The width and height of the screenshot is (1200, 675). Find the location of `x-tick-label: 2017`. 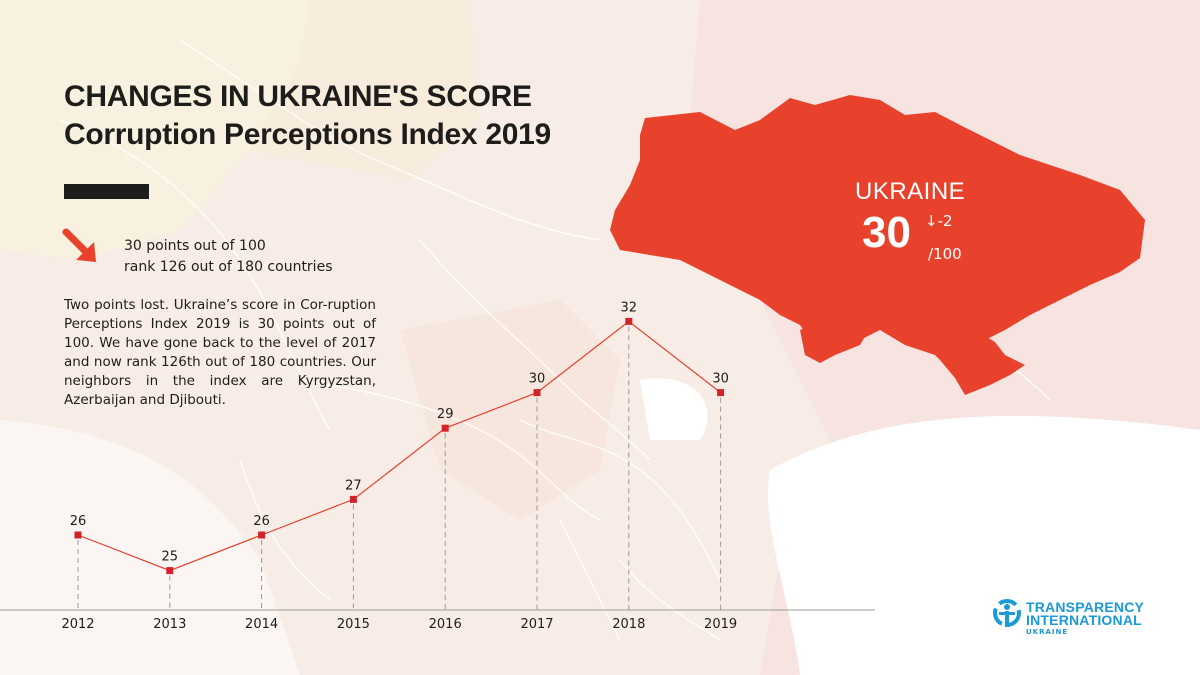

x-tick-label: 2017 is located at coordinates (536, 624).